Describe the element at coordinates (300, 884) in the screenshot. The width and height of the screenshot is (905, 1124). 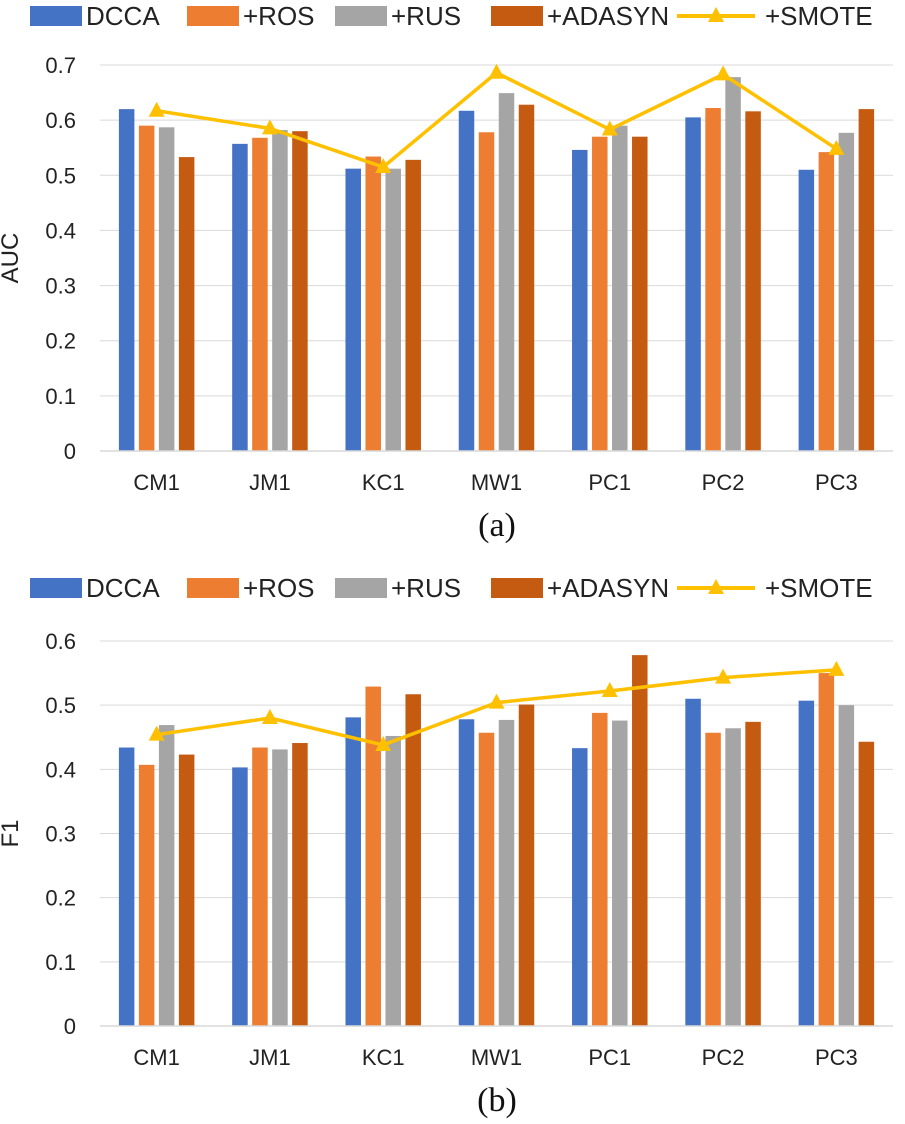
I see `f1-bar-adasyn-jm1` at that location.